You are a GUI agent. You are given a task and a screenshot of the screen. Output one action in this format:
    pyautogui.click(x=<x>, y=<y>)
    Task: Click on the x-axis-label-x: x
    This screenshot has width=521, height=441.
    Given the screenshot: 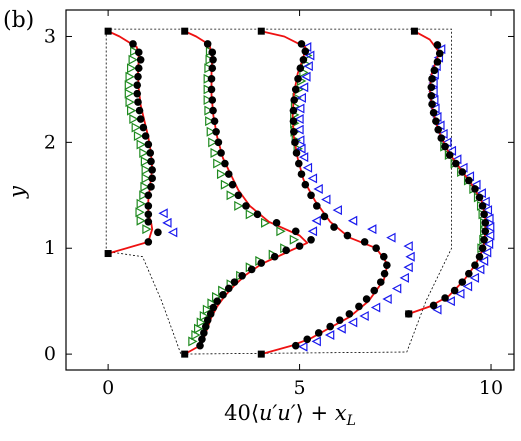 What is the action you would take?
    pyautogui.click(x=341, y=413)
    